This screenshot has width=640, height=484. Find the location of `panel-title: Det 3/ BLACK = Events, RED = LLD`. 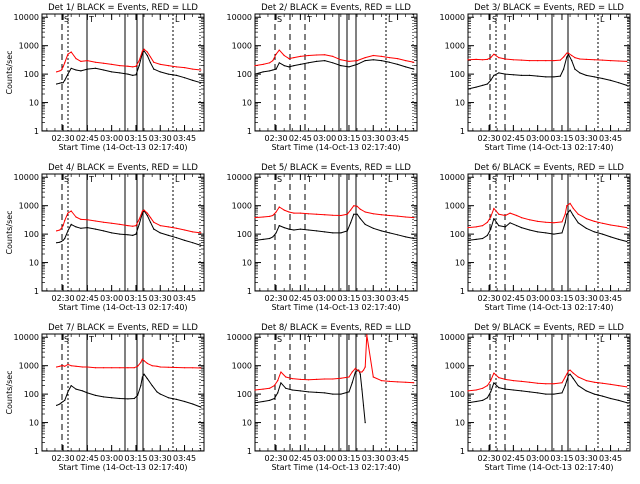

panel-title: Det 3/ BLACK = Events, RED = LLD is located at coordinates (549, 8).